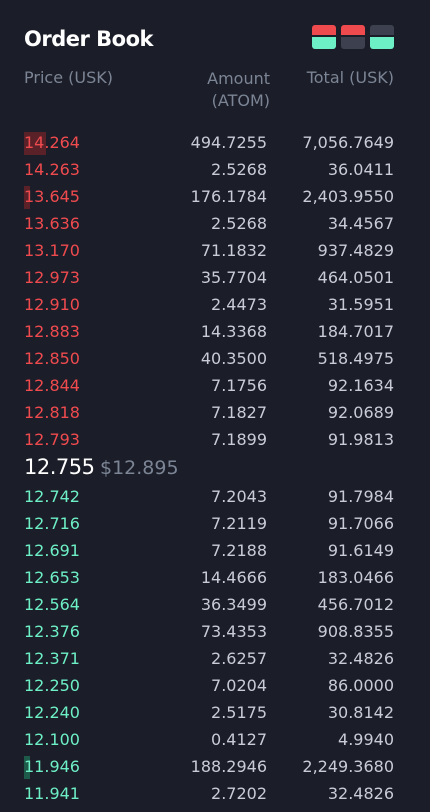 The height and width of the screenshot is (812, 430). Describe the element at coordinates (355, 331) in the screenshot. I see `ask-total: 184.7017` at that location.